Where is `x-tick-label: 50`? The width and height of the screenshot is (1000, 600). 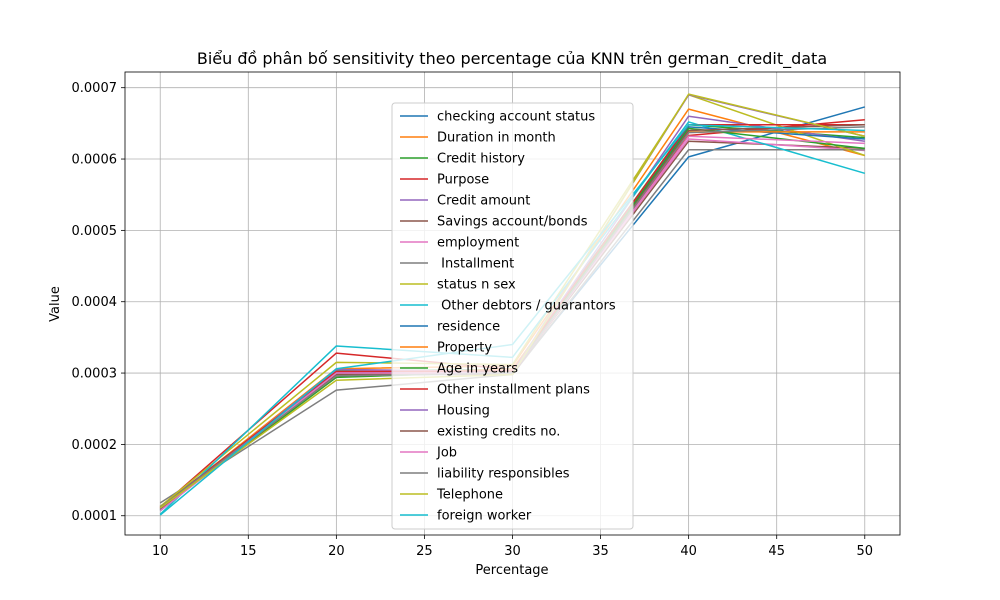
x-tick-label: 50 is located at coordinates (864, 551).